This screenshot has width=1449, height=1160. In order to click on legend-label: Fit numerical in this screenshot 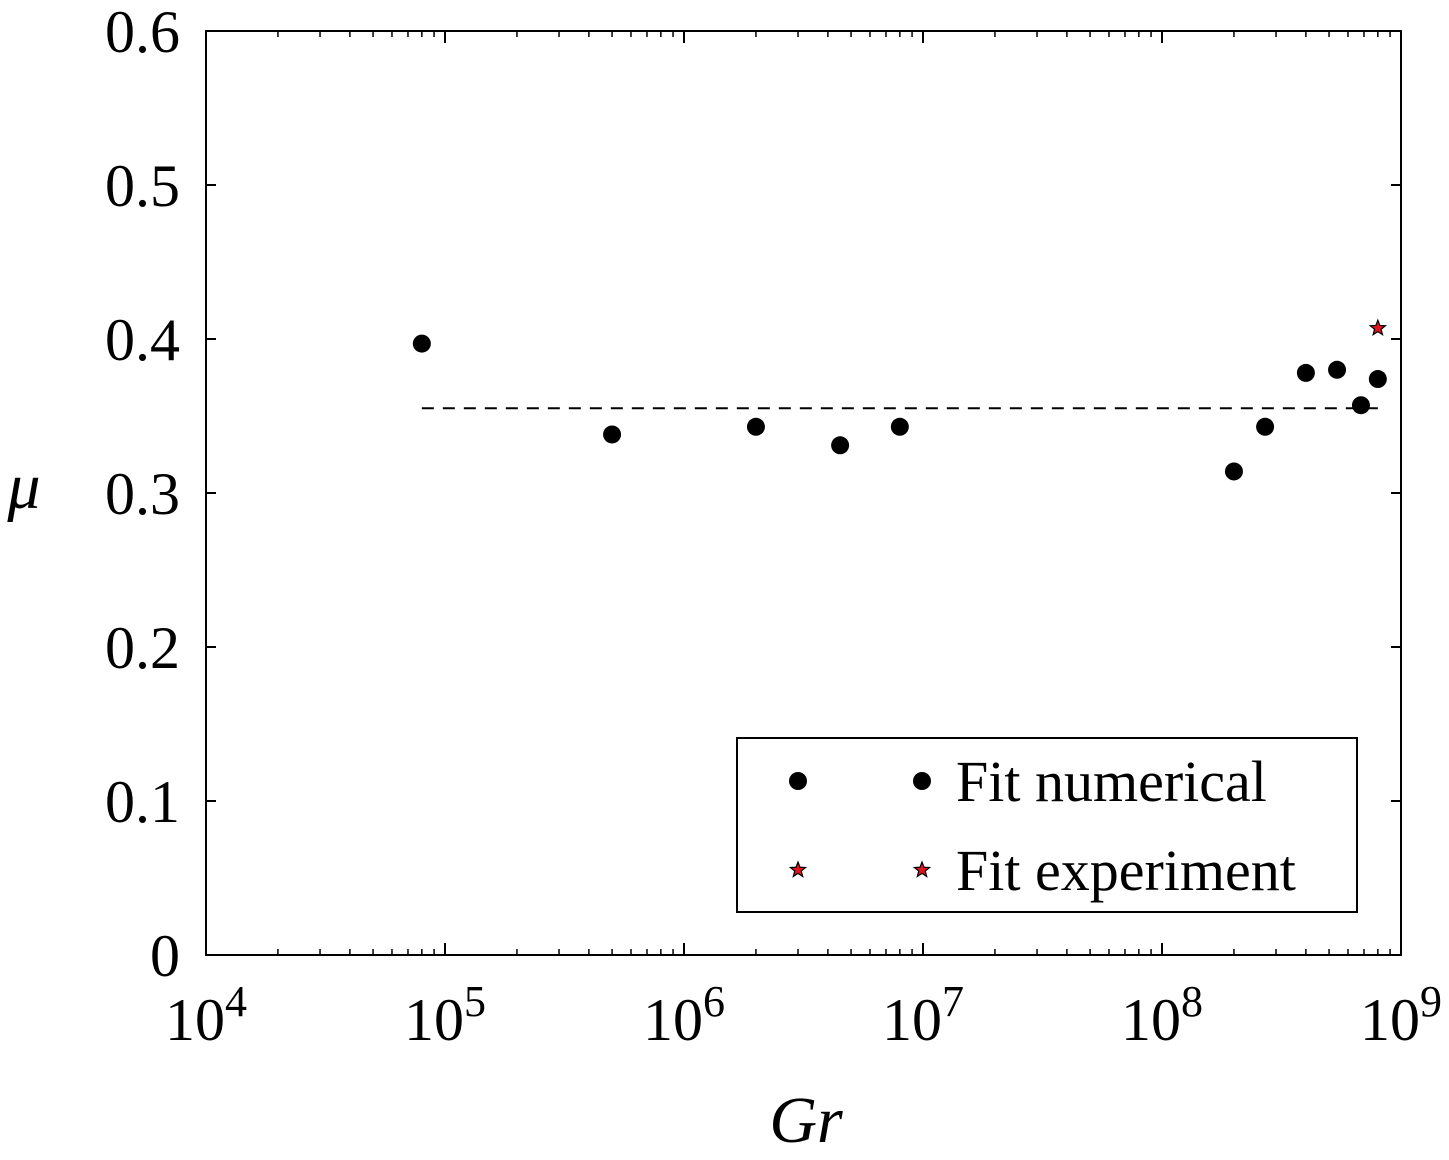, I will do `click(1111, 781)`.